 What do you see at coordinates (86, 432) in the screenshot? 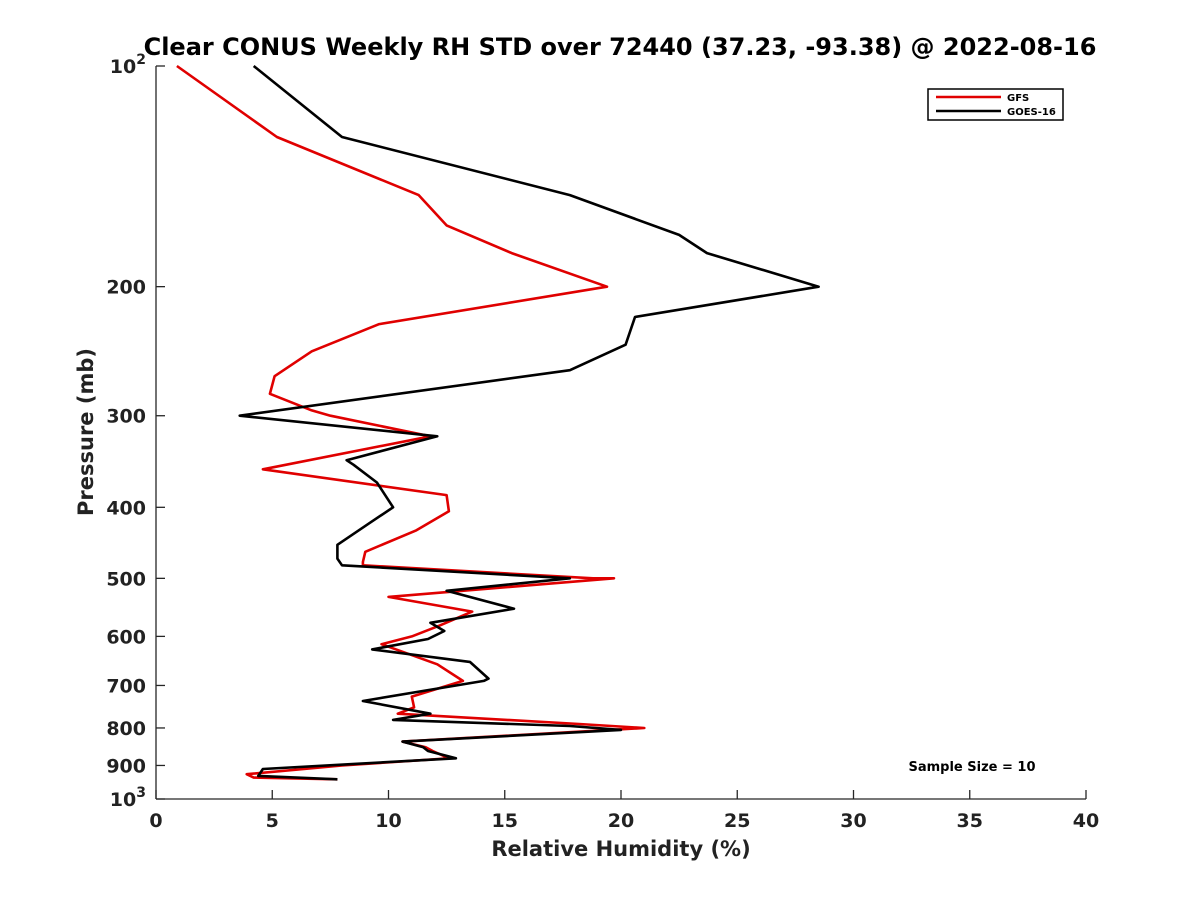
I see `y-axis-label: Pressure (mb)` at bounding box center [86, 432].